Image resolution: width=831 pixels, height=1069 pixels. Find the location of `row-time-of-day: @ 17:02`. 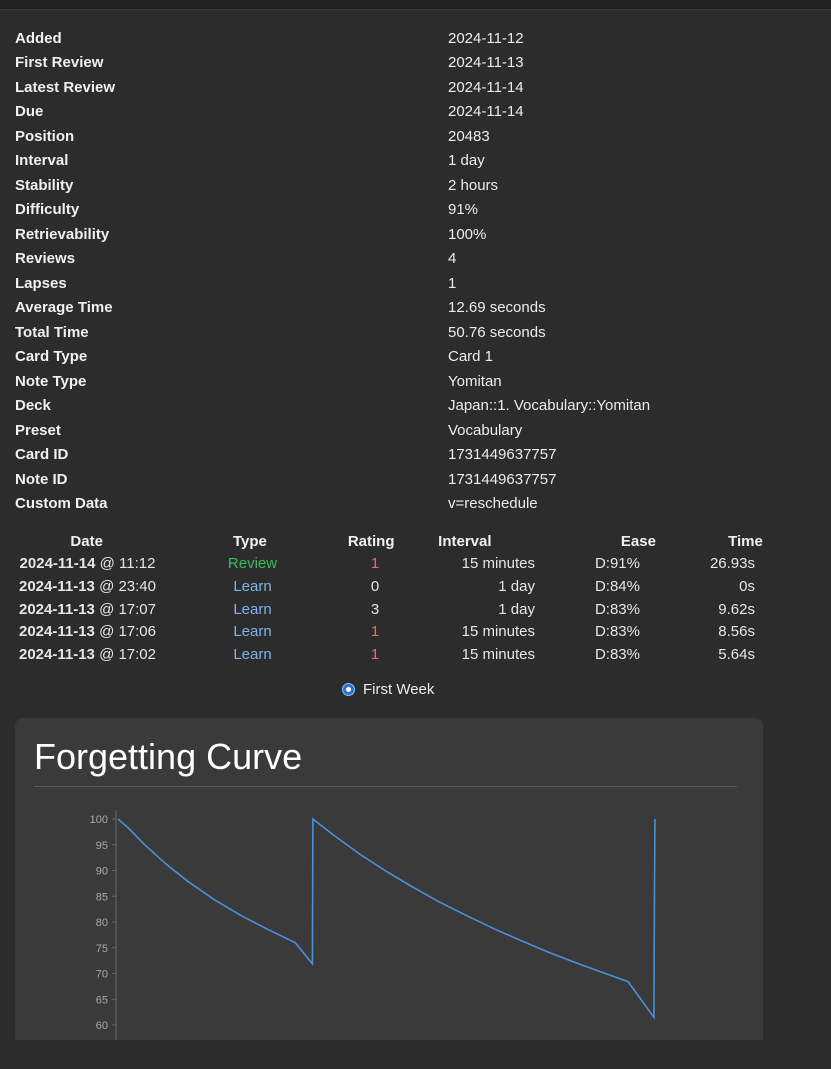

row-time-of-day: @ 17:02 is located at coordinates (127, 654).